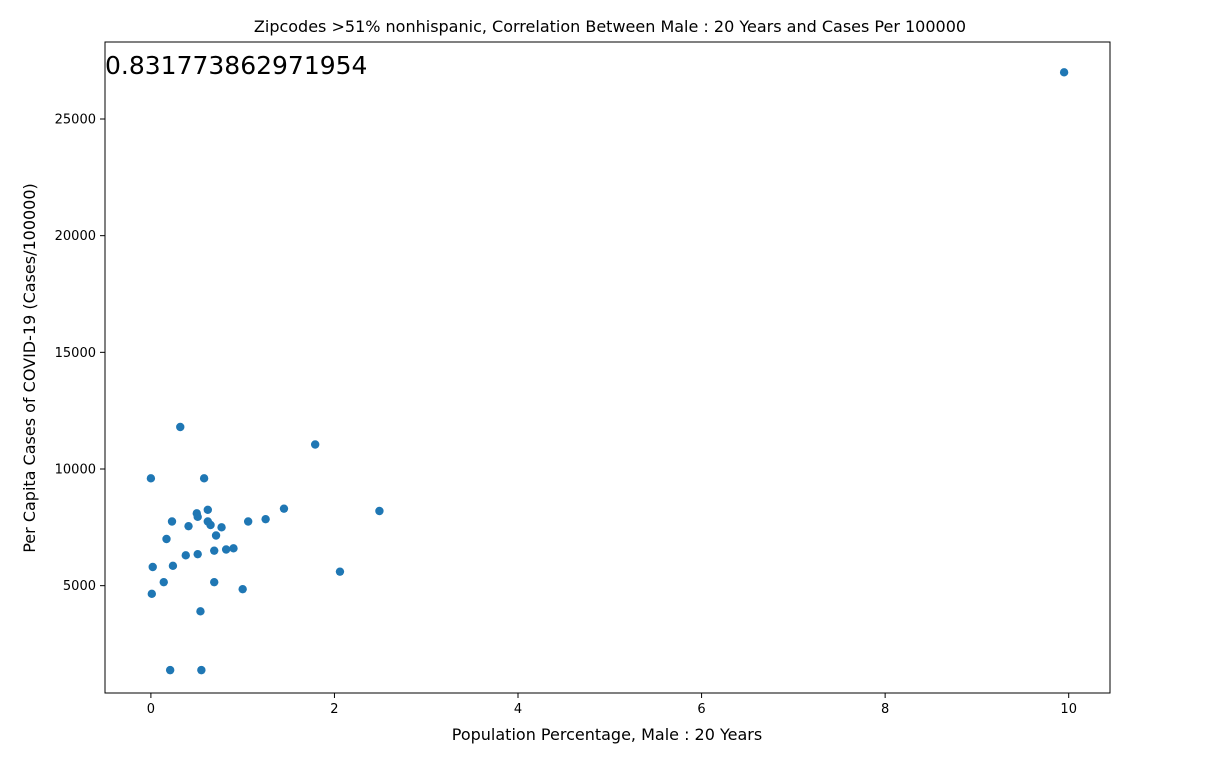 The height and width of the screenshot is (758, 1212). Describe the element at coordinates (607, 734) in the screenshot. I see `x-axis-label: Population Percentage, Male : 20 Years` at that location.